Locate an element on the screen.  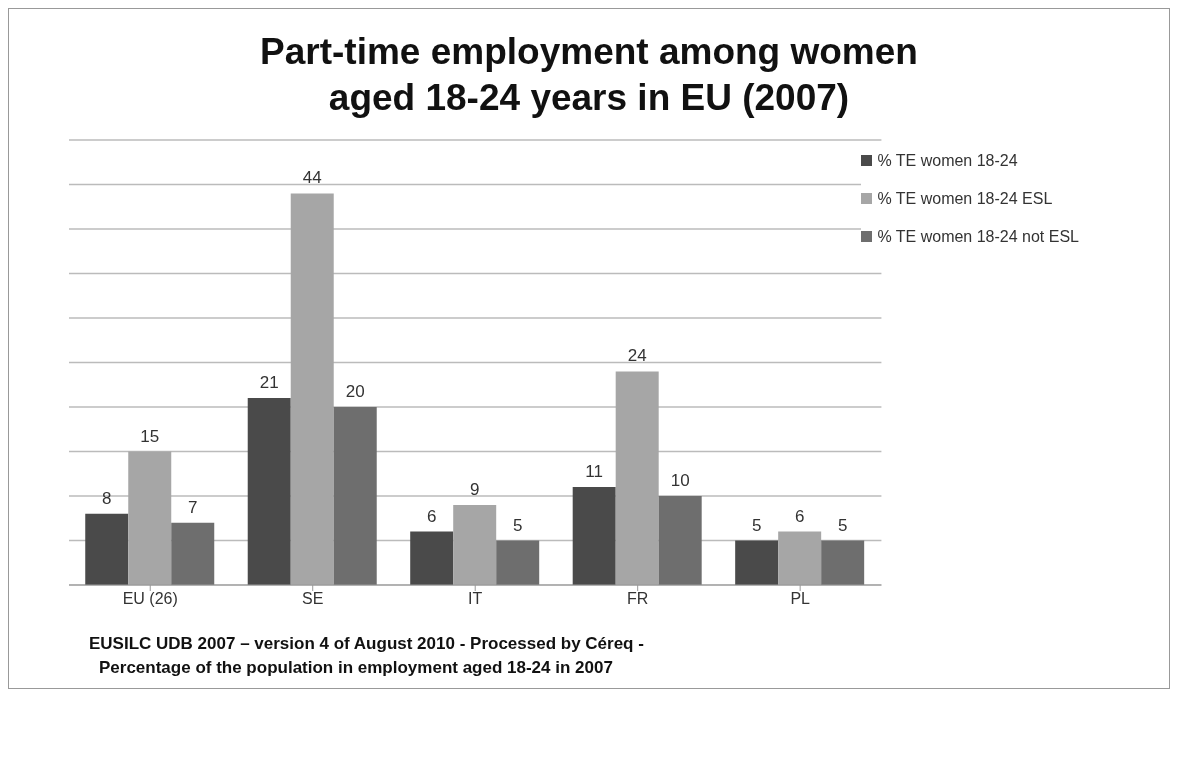
data-label: 21 is located at coordinates (269, 382).